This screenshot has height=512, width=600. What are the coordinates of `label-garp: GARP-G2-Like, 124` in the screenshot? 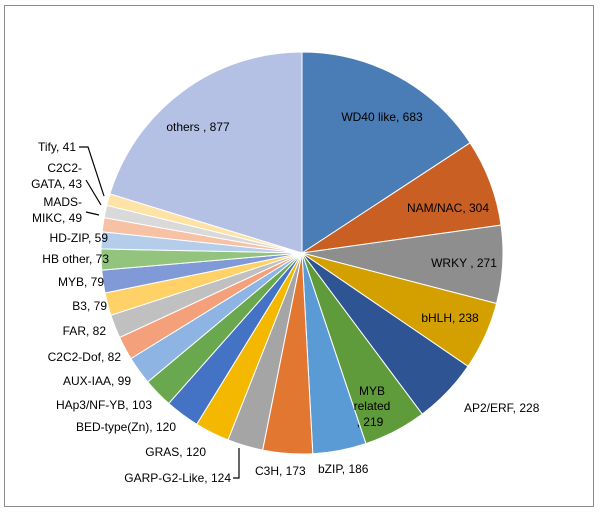 It's located at (177, 478).